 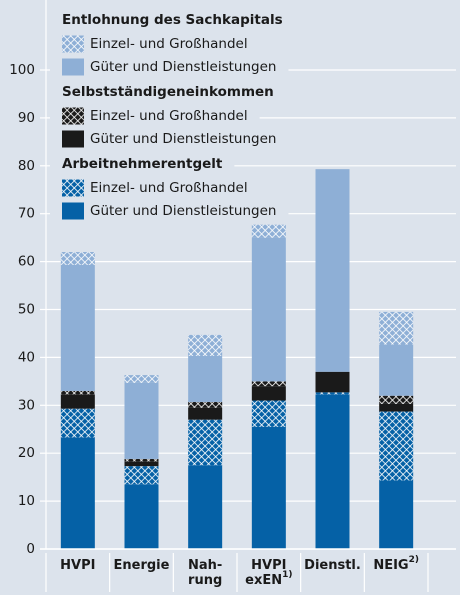 What do you see at coordinates (205, 580) in the screenshot?
I see `x-tick-line: rung` at bounding box center [205, 580].